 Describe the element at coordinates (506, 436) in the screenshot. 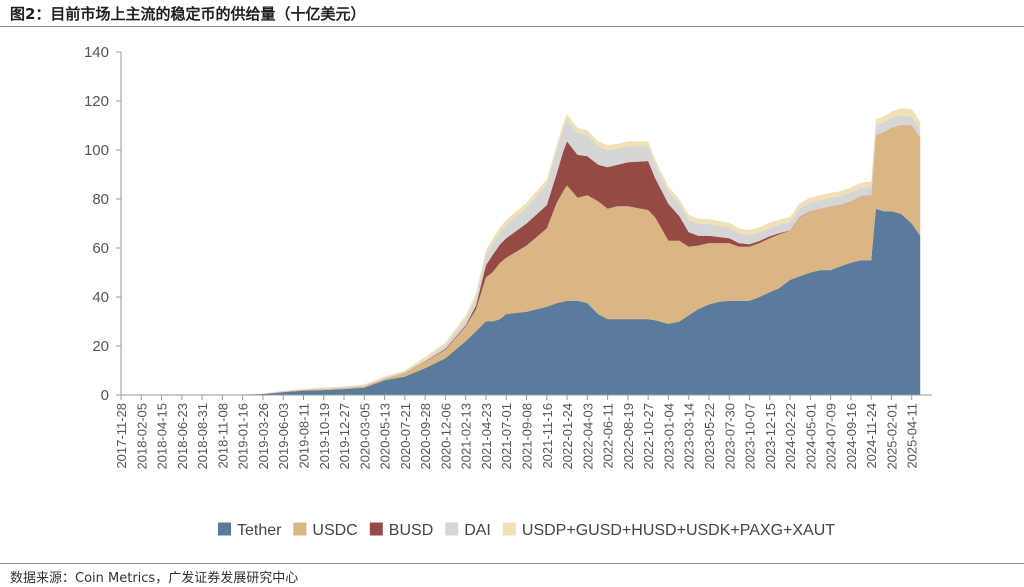

I see `x-tick-label: 2021-07-01` at that location.